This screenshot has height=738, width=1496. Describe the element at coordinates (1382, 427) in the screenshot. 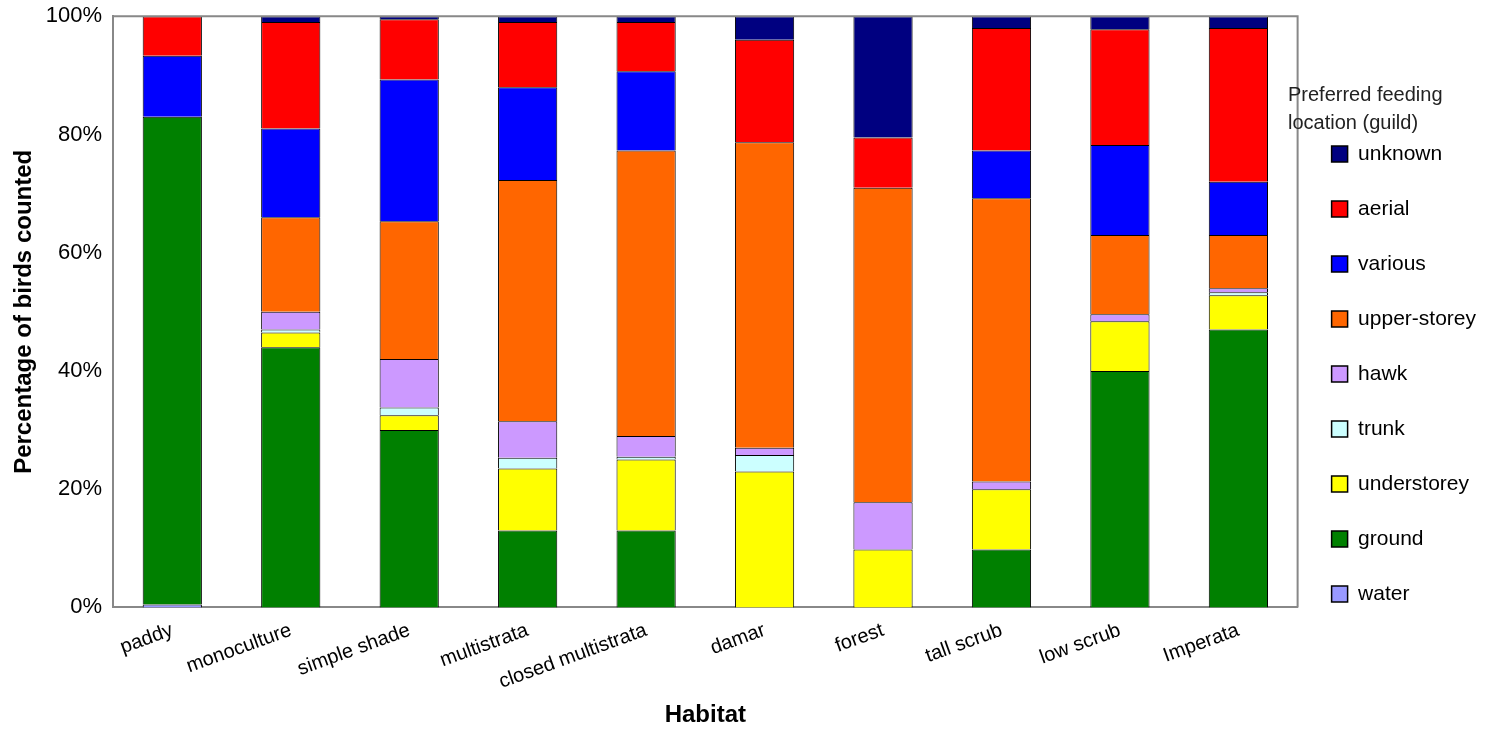

I see `legend-label: trunk` at that location.